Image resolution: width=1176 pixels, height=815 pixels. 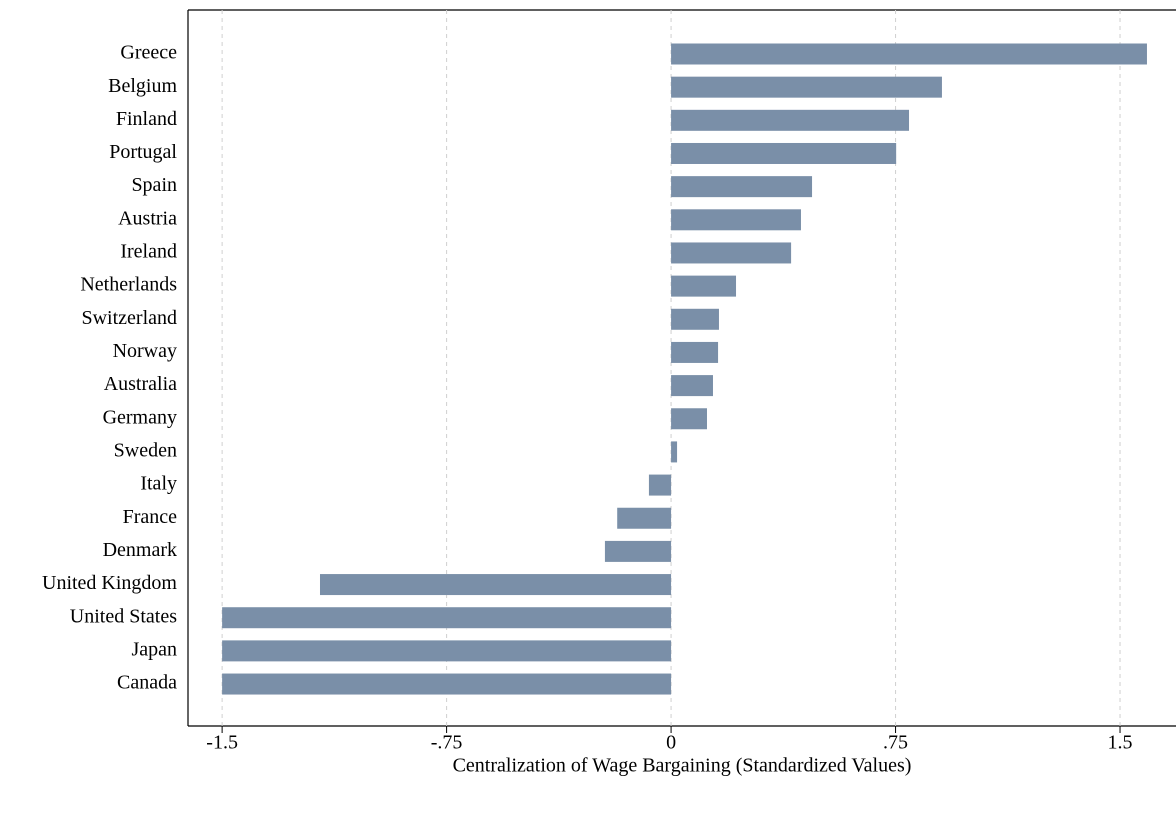 What do you see at coordinates (158, 484) in the screenshot?
I see `y-tick-label: Italy` at bounding box center [158, 484].